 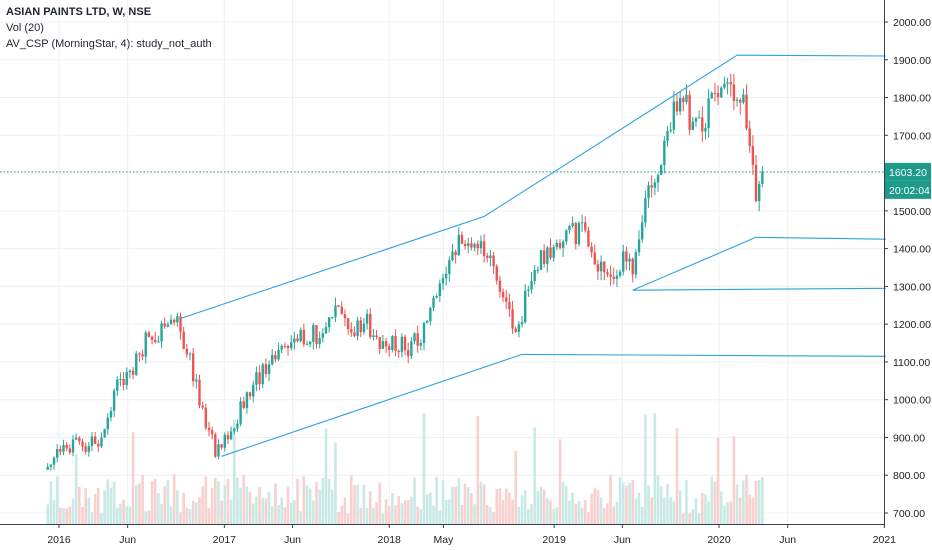 I want to click on price-tick-label: 1900.00, so click(x=912, y=61).